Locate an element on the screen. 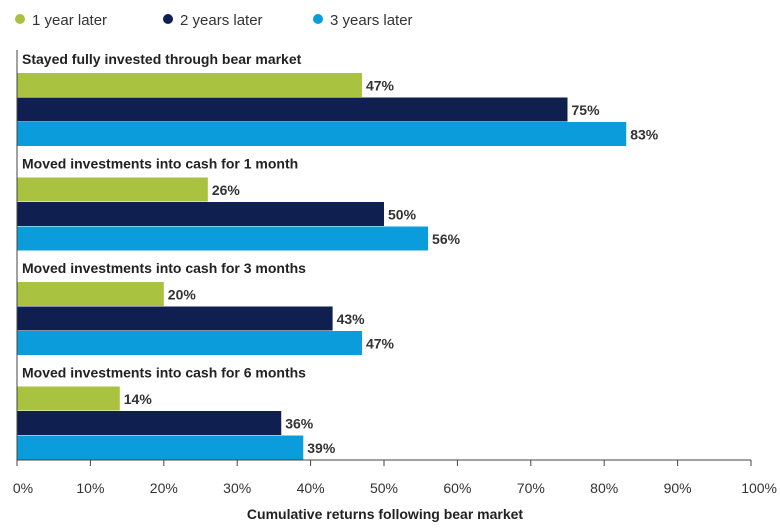  legend-label: 3 years later is located at coordinates (371, 20).